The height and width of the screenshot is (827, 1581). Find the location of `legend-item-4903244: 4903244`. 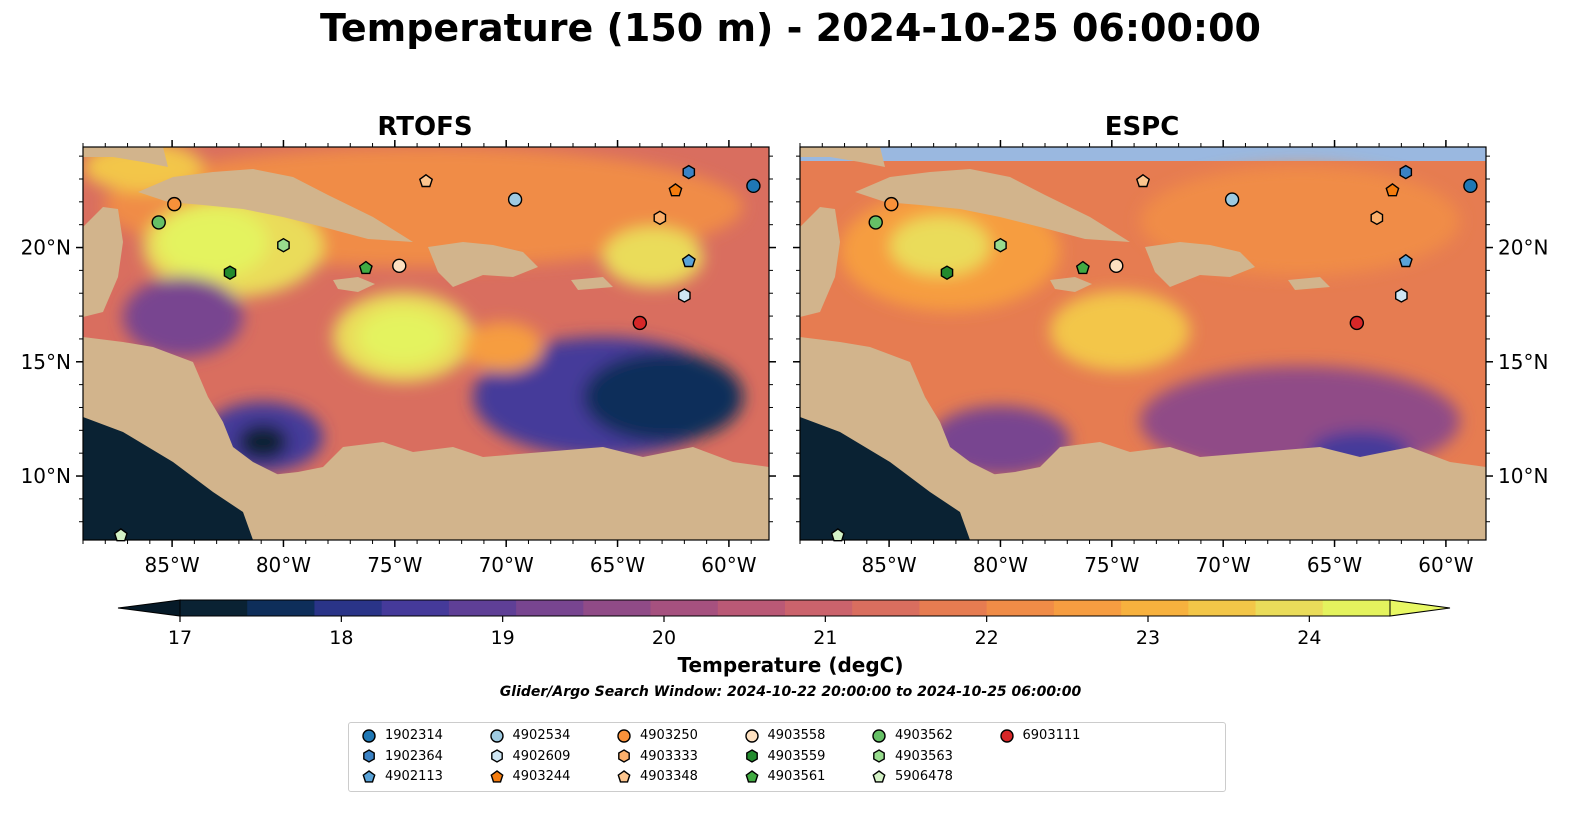

legend-item-4903244: 4903244 is located at coordinates (530, 777).